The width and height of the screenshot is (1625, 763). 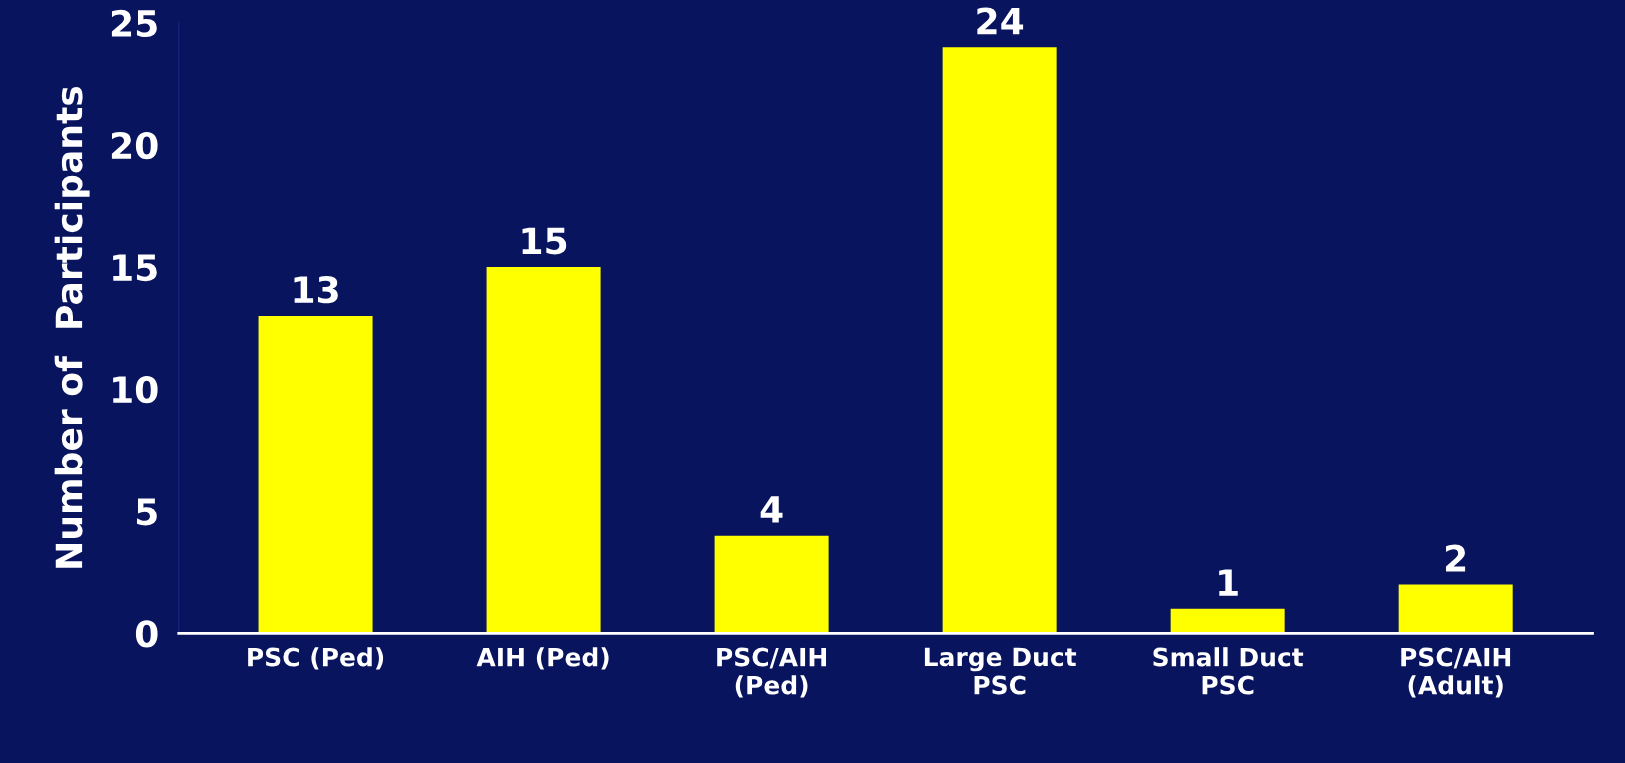 What do you see at coordinates (1000, 671) in the screenshot?
I see `x-tick-label: Large Duct PSC` at bounding box center [1000, 671].